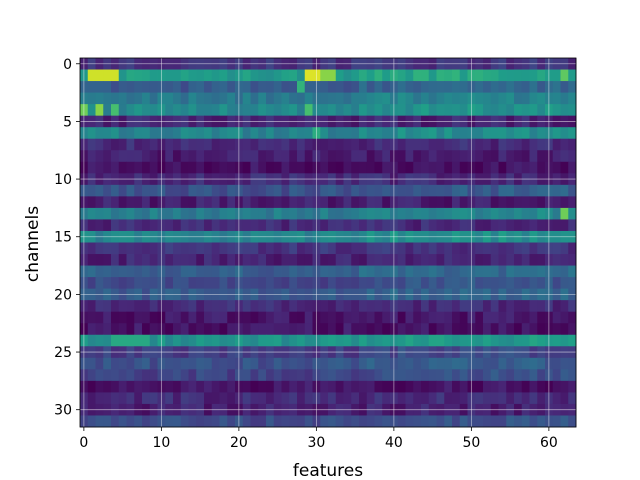 Image resolution: width=640 pixels, height=480 pixels. Describe the element at coordinates (67, 65) in the screenshot. I see `y-tick-label: 0` at that location.